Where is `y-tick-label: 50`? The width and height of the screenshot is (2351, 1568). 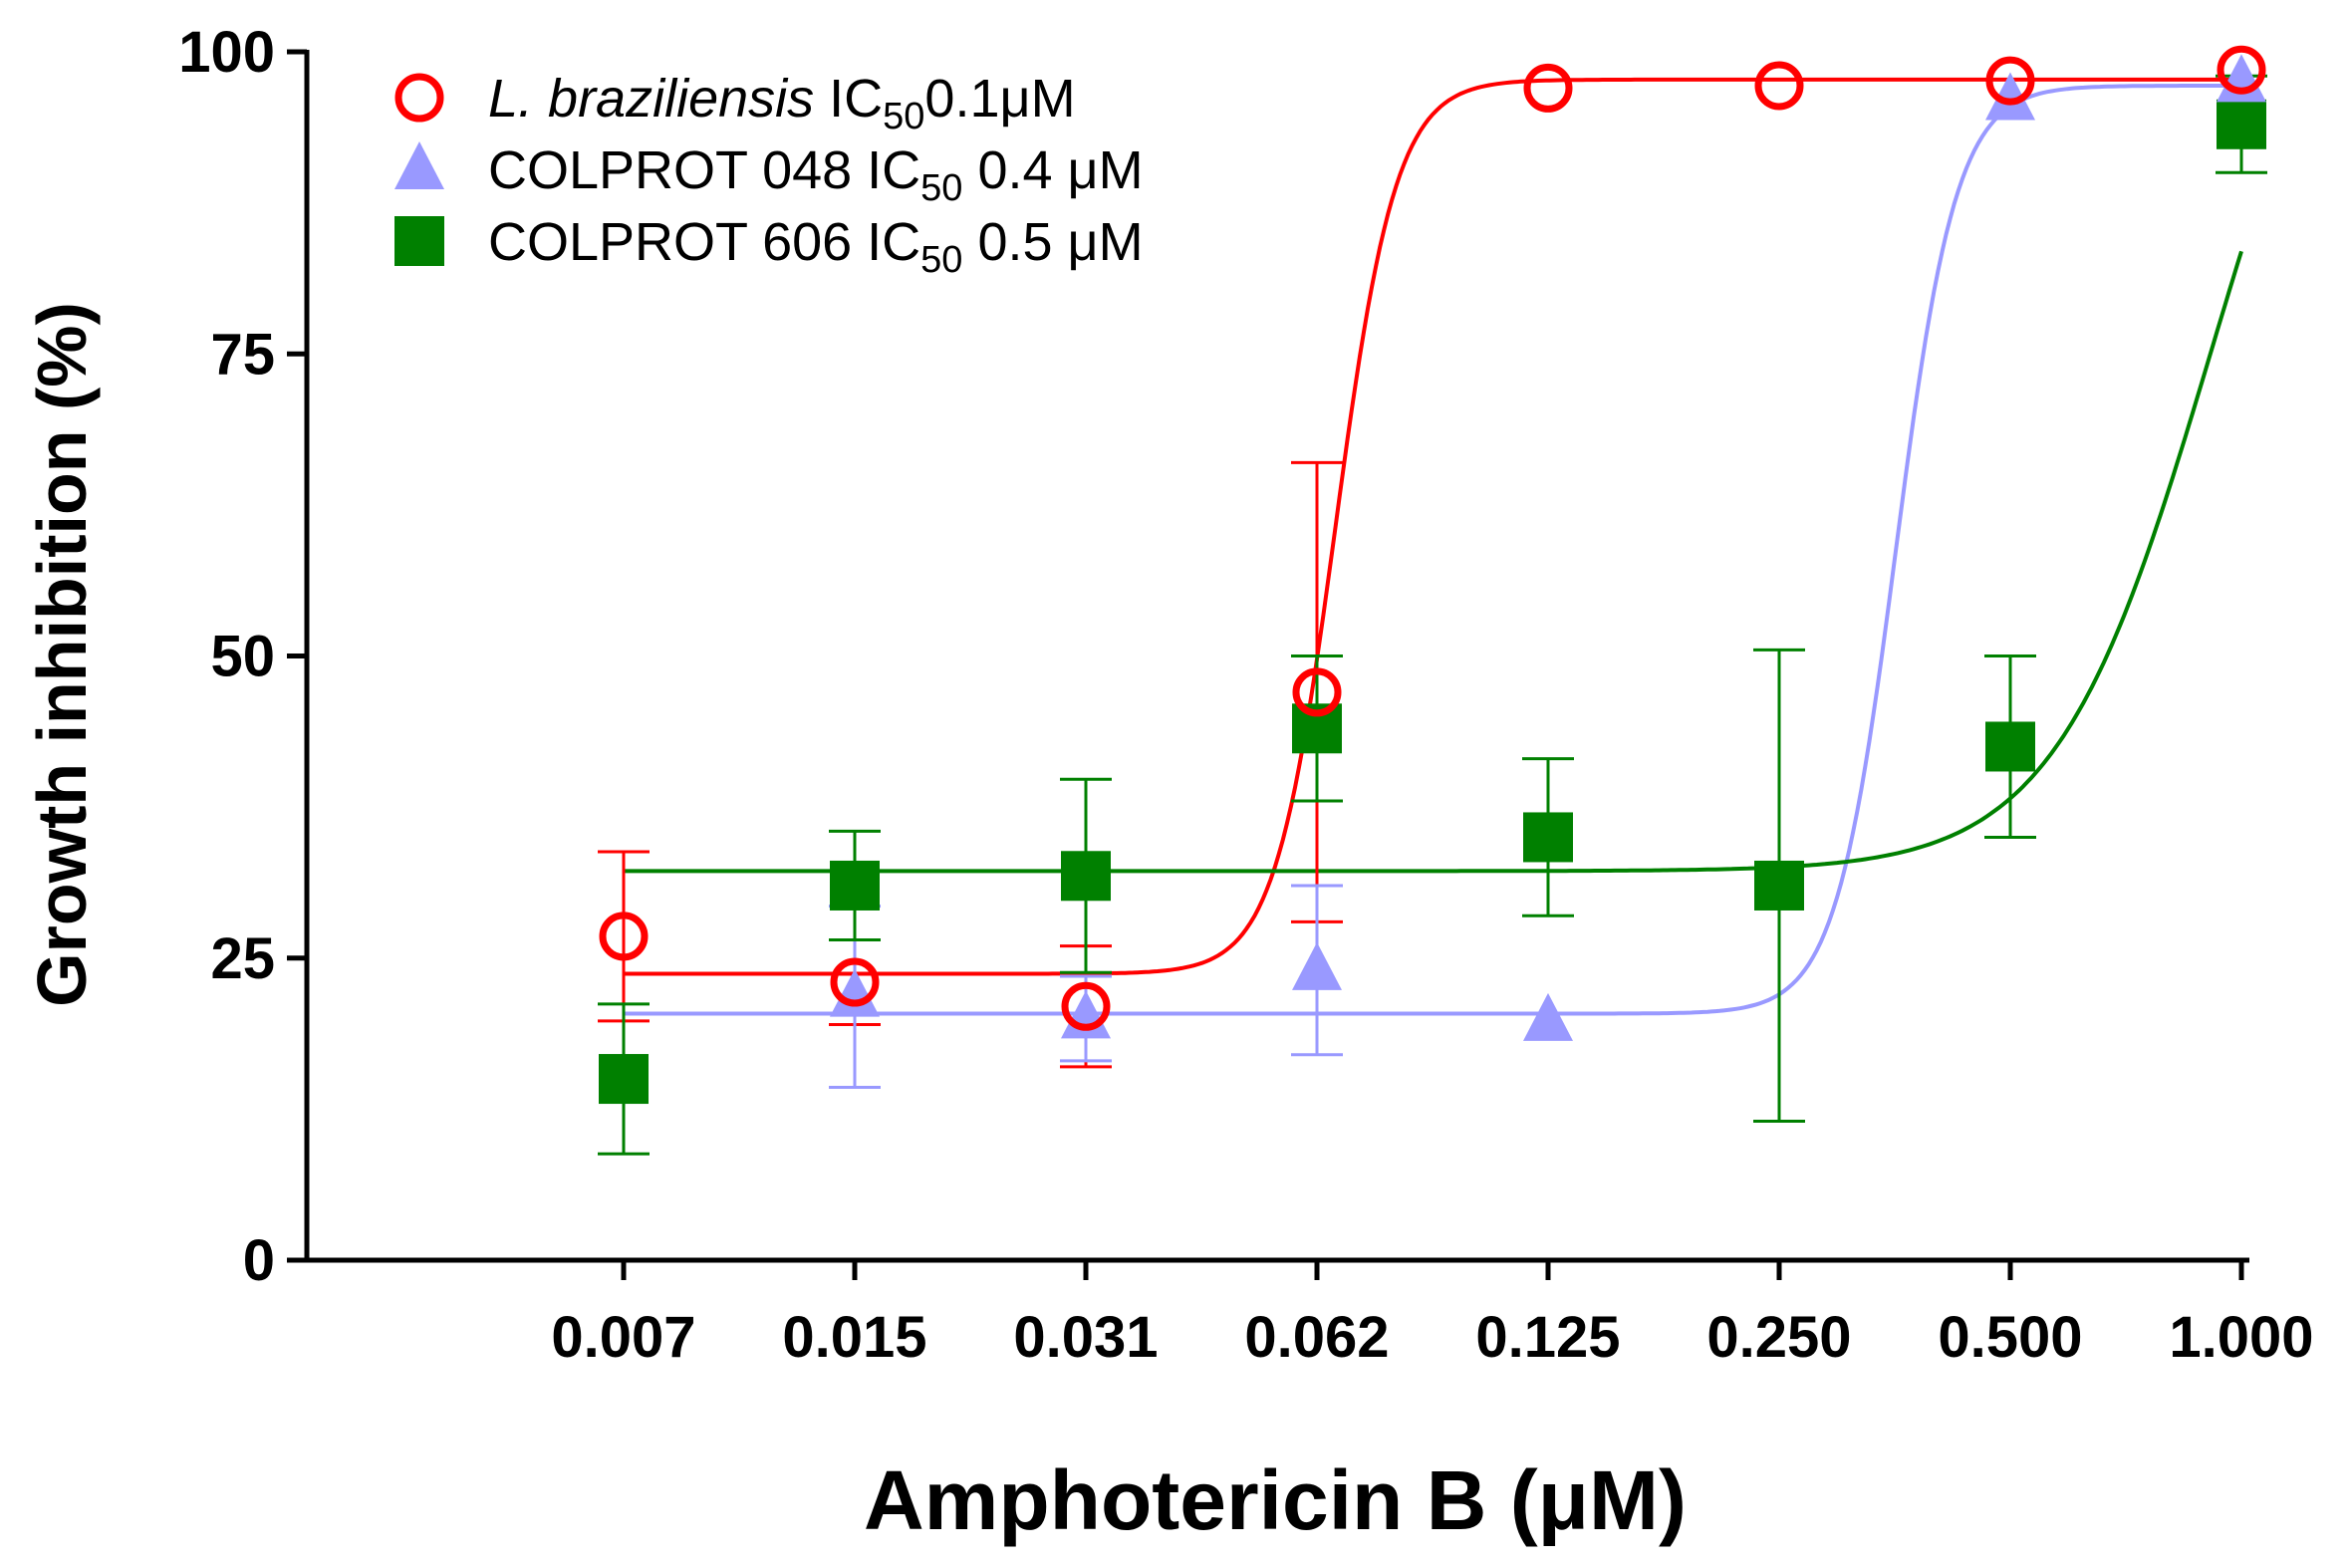 y-tick-label: 50 is located at coordinates (242, 657).